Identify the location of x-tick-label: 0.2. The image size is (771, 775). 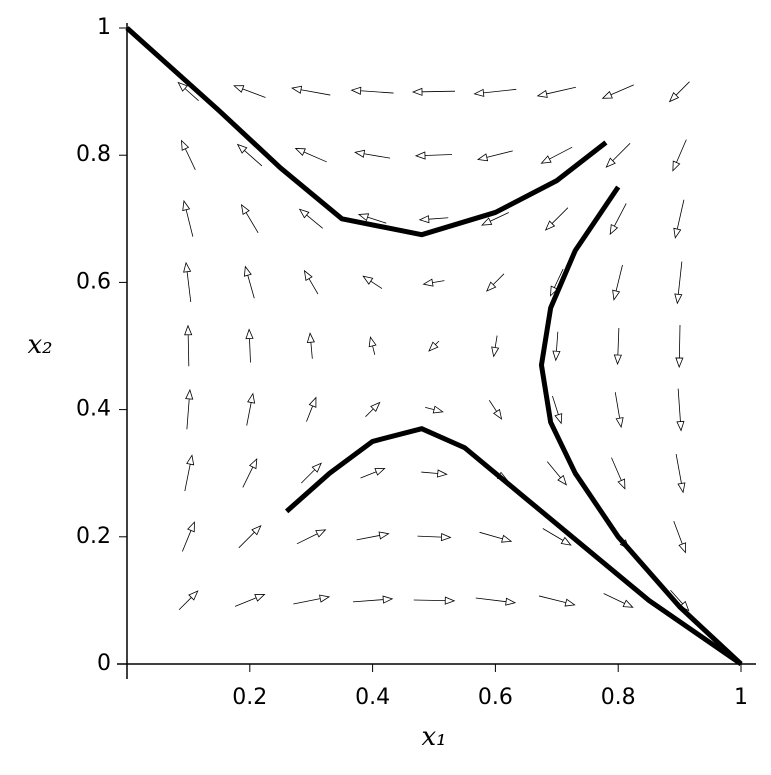
(249, 697).